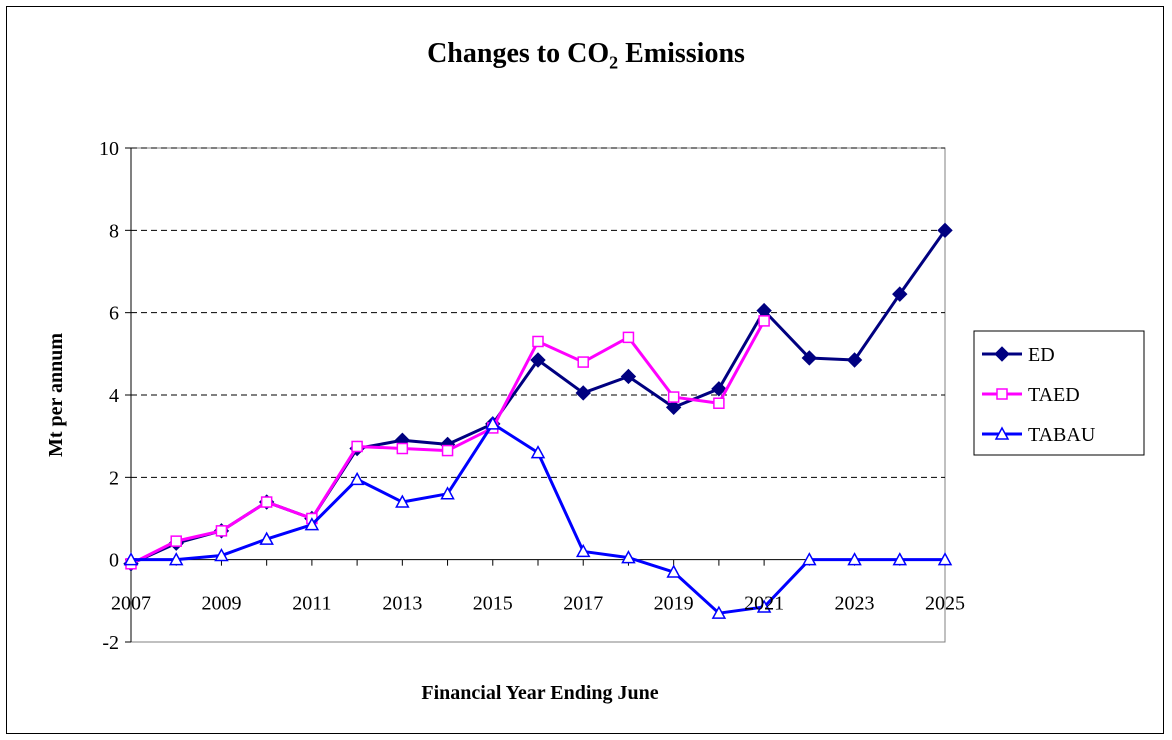 The width and height of the screenshot is (1172, 740). Describe the element at coordinates (1002, 433) in the screenshot. I see `legend-marker-tabau` at that location.